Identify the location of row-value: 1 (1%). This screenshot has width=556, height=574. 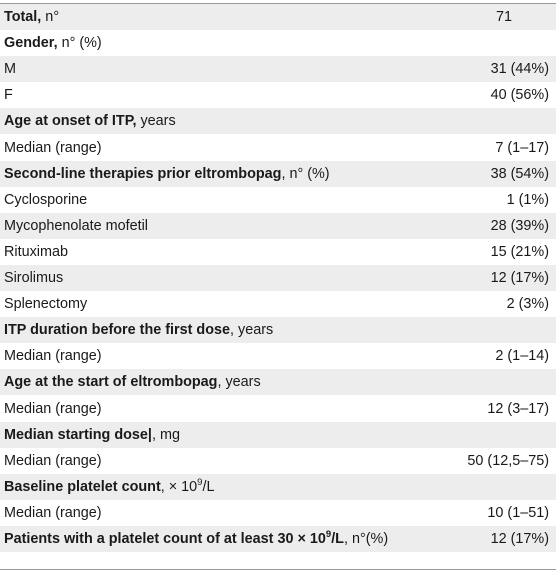
(527, 199).